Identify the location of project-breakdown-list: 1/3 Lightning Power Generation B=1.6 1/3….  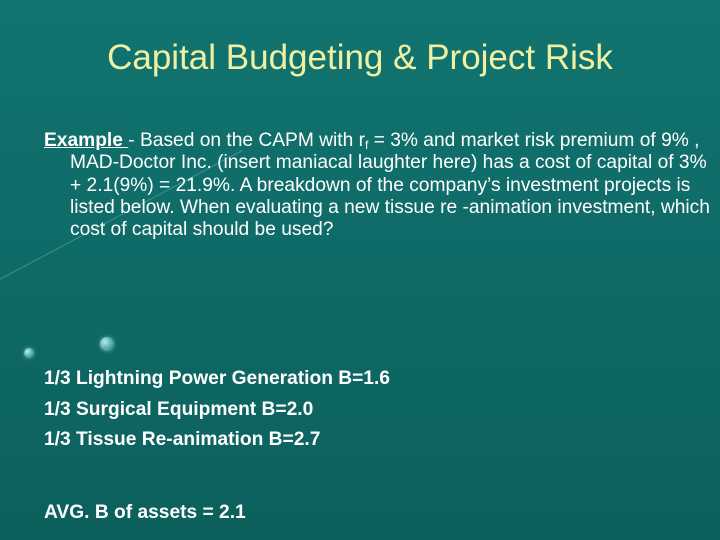
(217, 410).